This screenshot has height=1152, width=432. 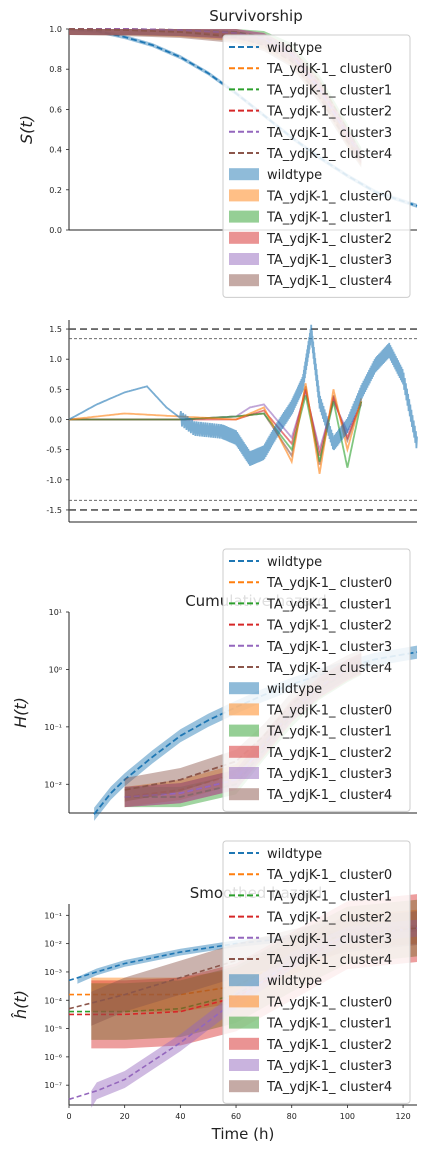 I want to click on y-tick-label: -0.5, so click(x=54, y=450).